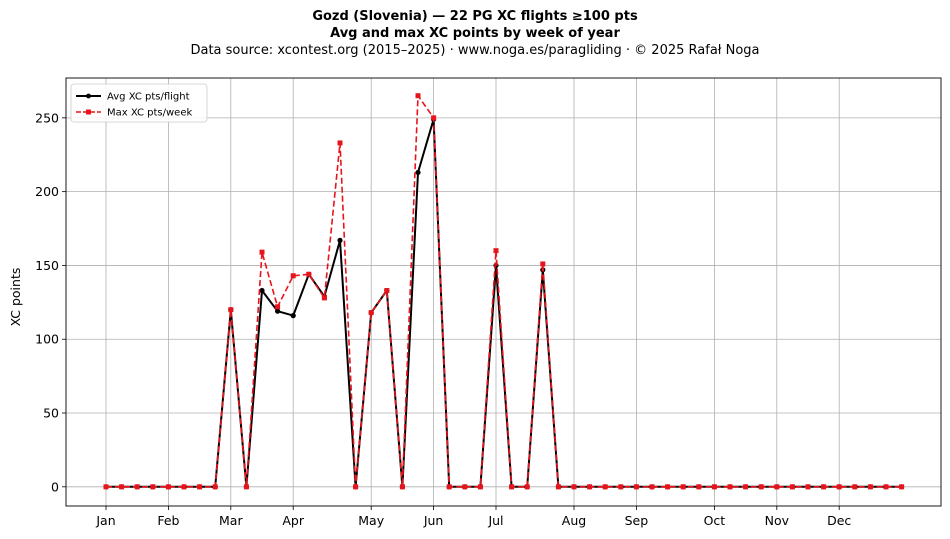 The height and width of the screenshot is (539, 950). I want to click on x-tick-label: May, so click(371, 520).